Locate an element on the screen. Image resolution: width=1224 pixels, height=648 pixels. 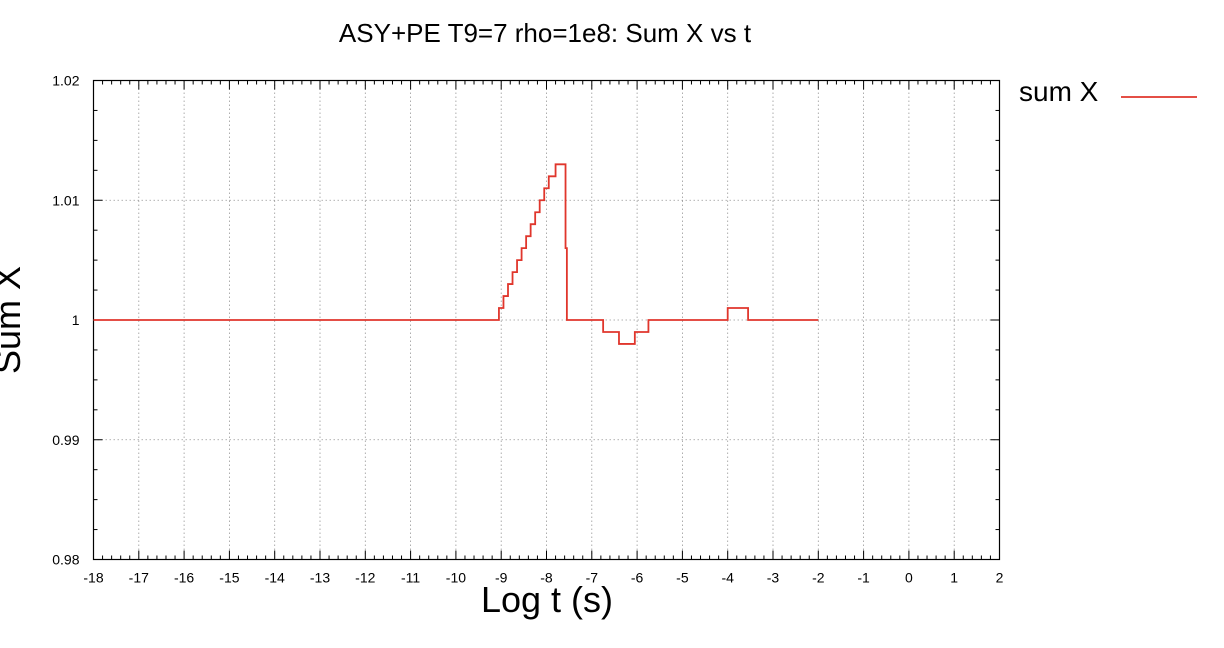
x-tick-label: -3 is located at coordinates (773, 578).